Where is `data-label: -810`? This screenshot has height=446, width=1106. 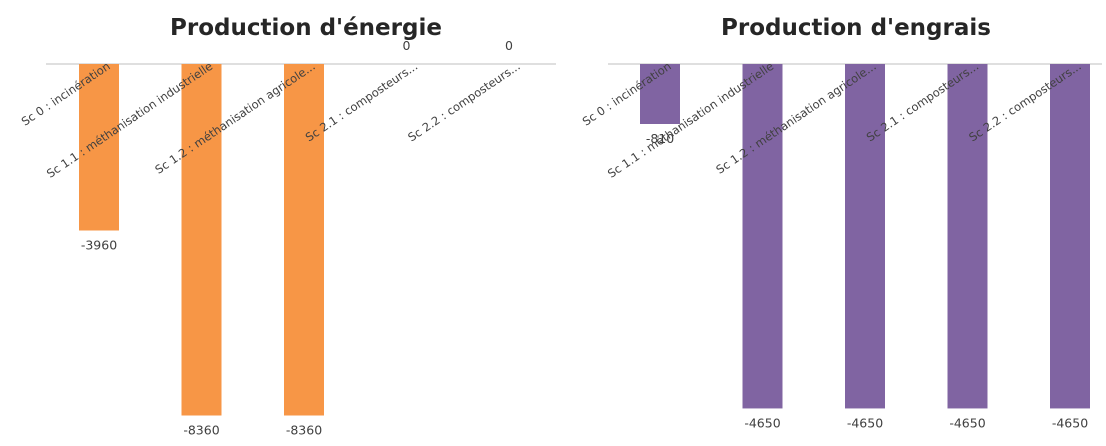 data-label: -810 is located at coordinates (660, 138).